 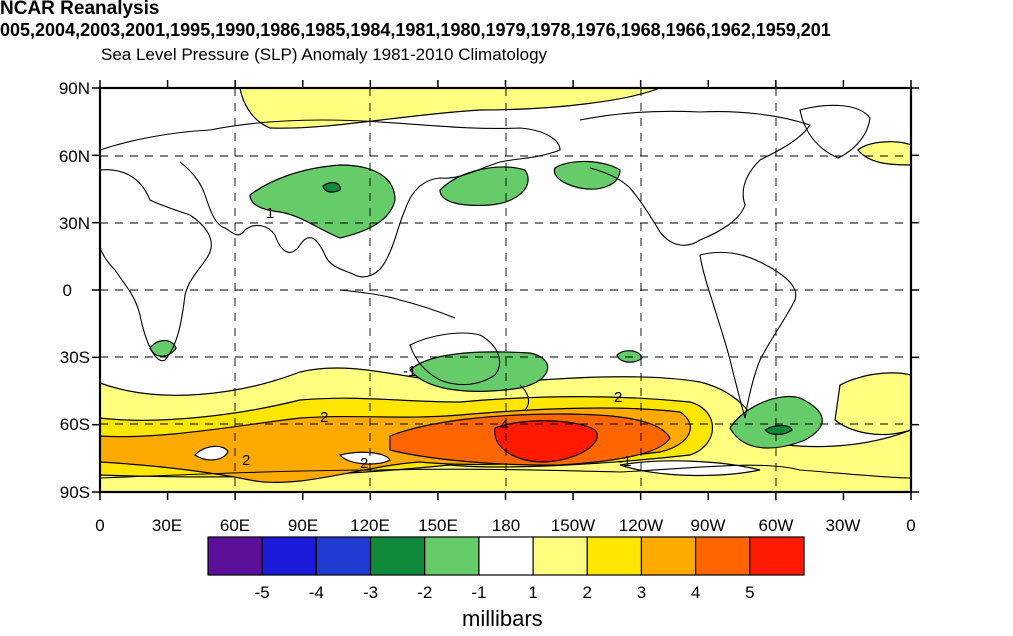 What do you see at coordinates (397, 304) in the screenshot?
I see `coast-indonesia` at bounding box center [397, 304].